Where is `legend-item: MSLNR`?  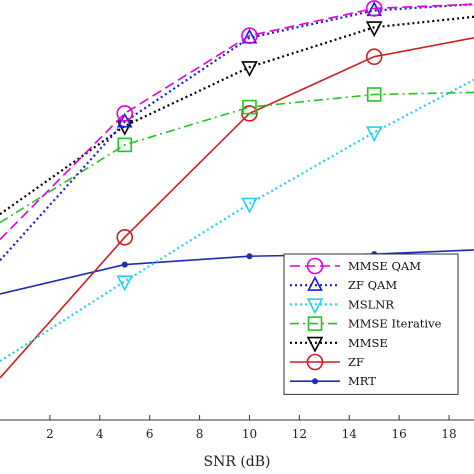 legend-item: MSLNR is located at coordinates (342, 306).